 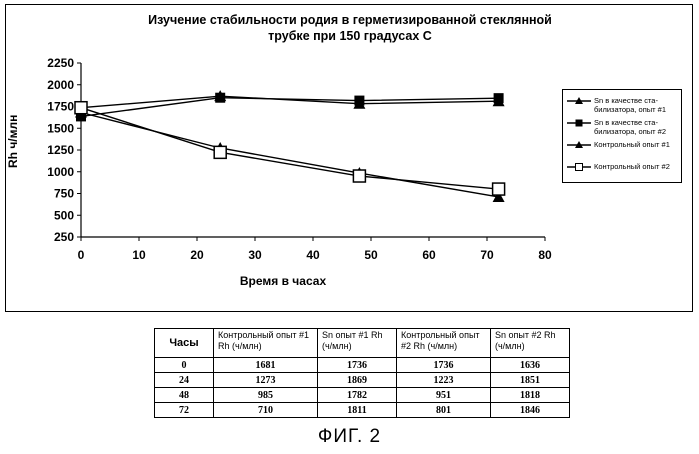 What do you see at coordinates (545, 255) in the screenshot?
I see `x-tick-label: 80` at bounding box center [545, 255].